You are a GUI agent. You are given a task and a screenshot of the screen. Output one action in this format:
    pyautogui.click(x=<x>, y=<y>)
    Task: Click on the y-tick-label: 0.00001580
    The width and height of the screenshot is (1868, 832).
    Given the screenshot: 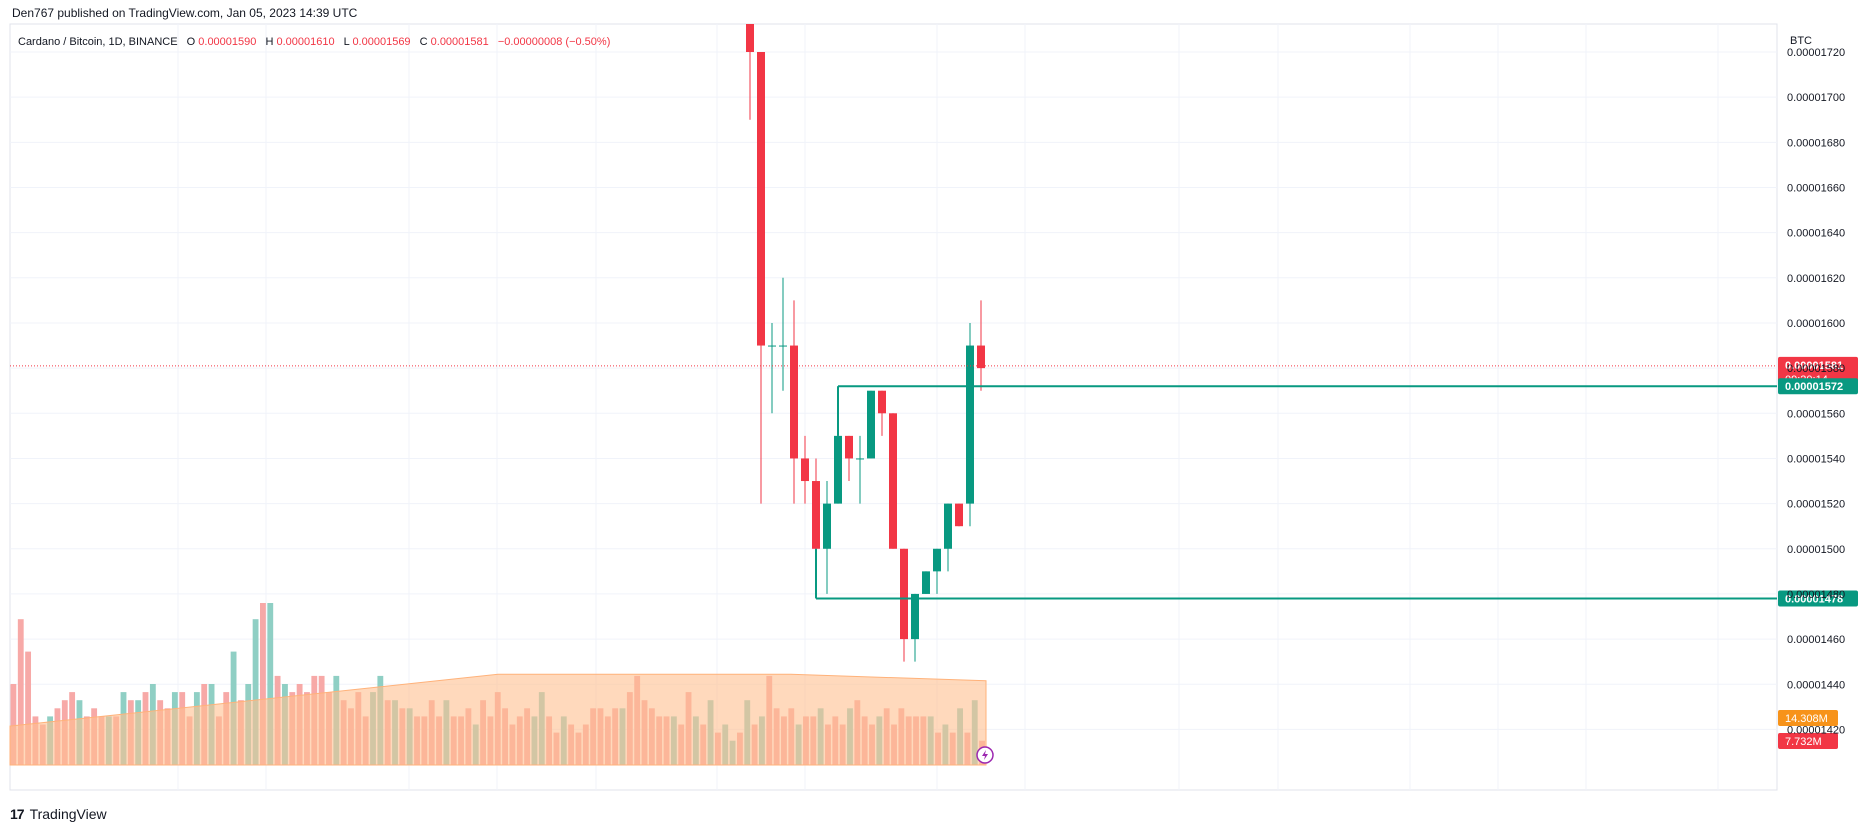 What is the action you would take?
    pyautogui.click(x=1816, y=369)
    